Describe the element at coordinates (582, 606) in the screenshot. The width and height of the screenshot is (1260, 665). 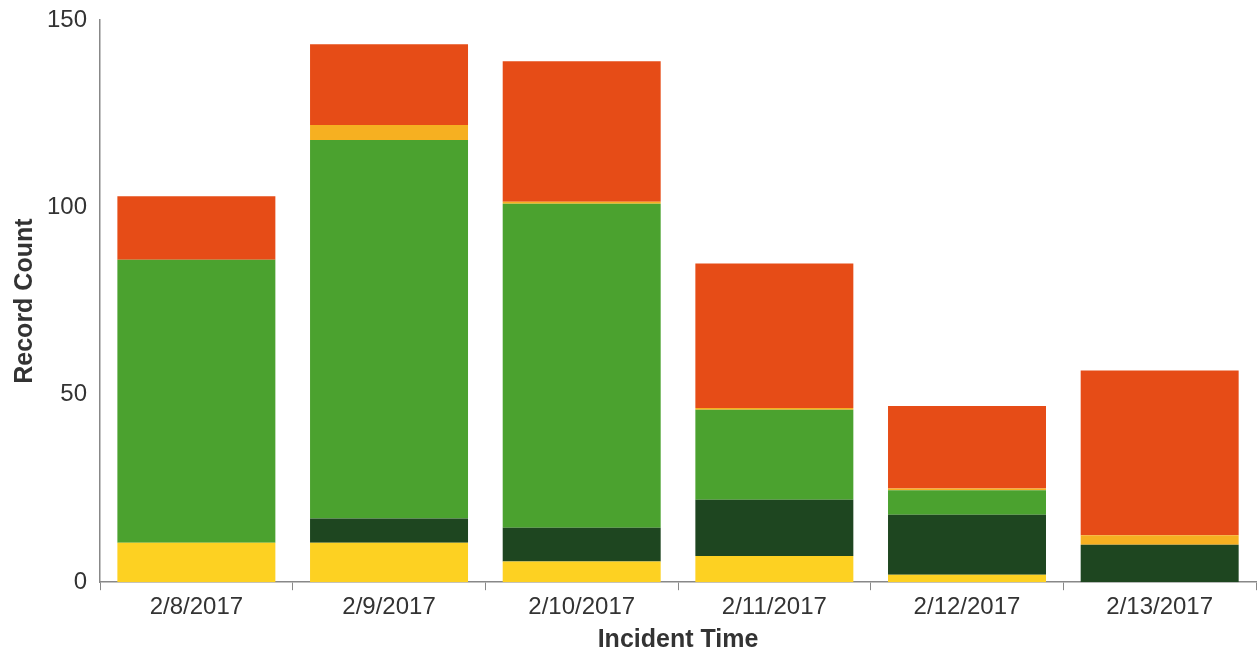
I see `x-tick-label: 2/10/2017` at that location.